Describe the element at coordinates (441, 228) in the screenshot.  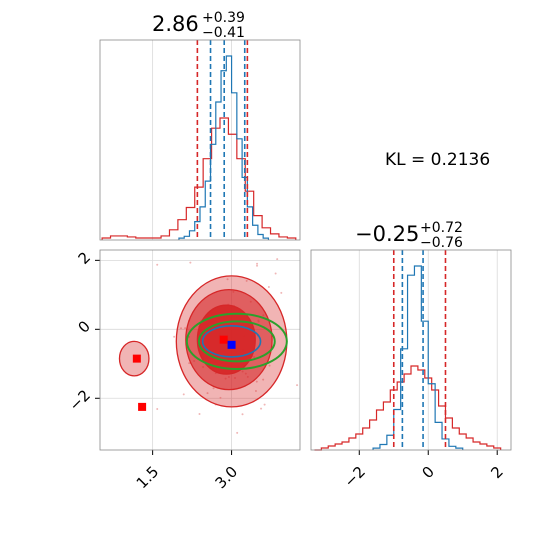
I see `param2-title-plus: +0.72` at that location.